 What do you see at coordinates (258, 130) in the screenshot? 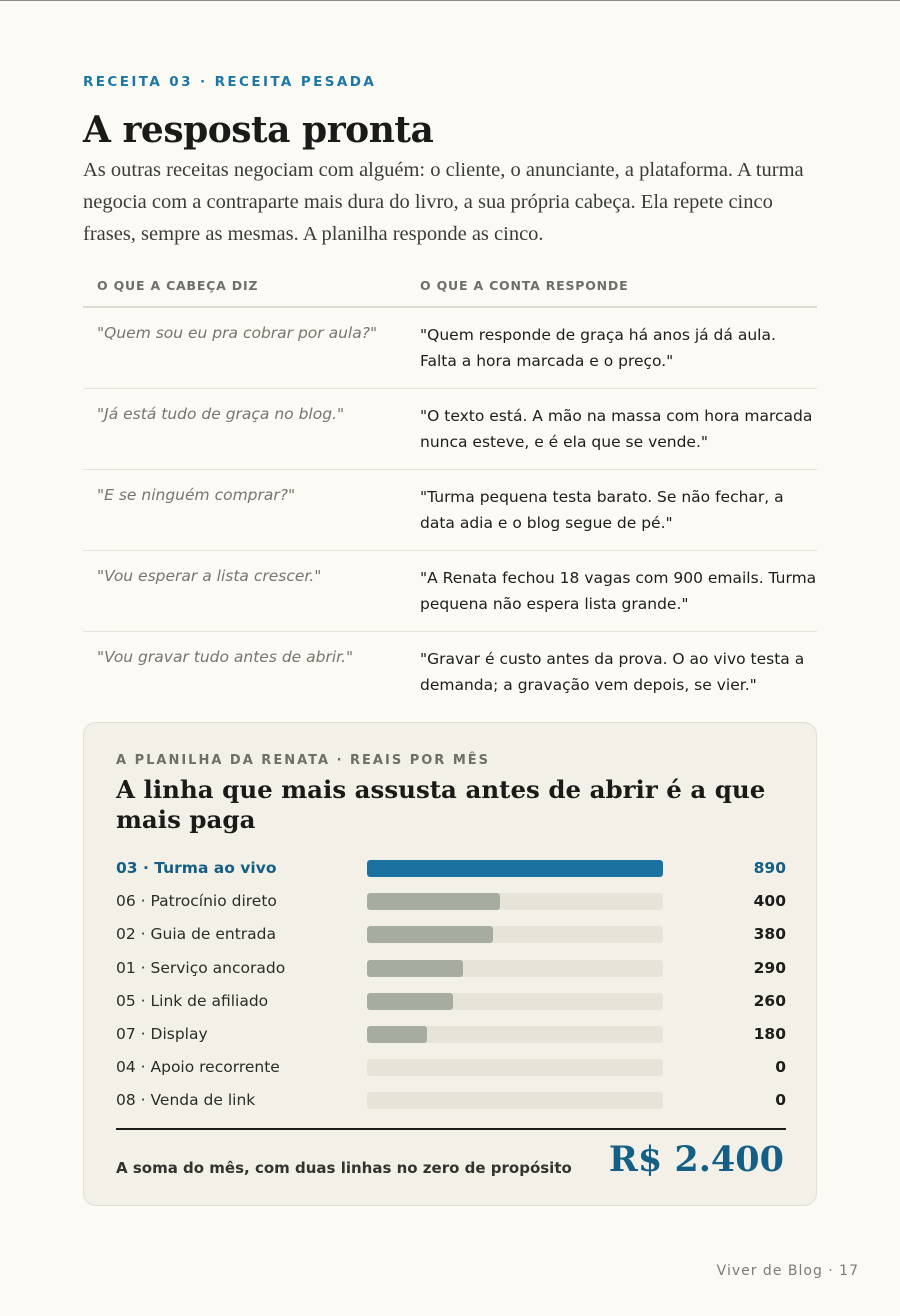
I see `page-title: A resposta pronta` at bounding box center [258, 130].